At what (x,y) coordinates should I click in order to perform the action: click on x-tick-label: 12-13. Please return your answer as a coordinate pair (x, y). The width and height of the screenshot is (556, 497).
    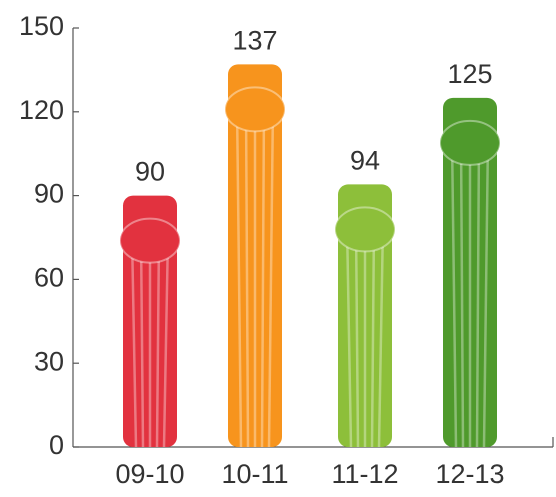
    Looking at the image, I should click on (469, 474).